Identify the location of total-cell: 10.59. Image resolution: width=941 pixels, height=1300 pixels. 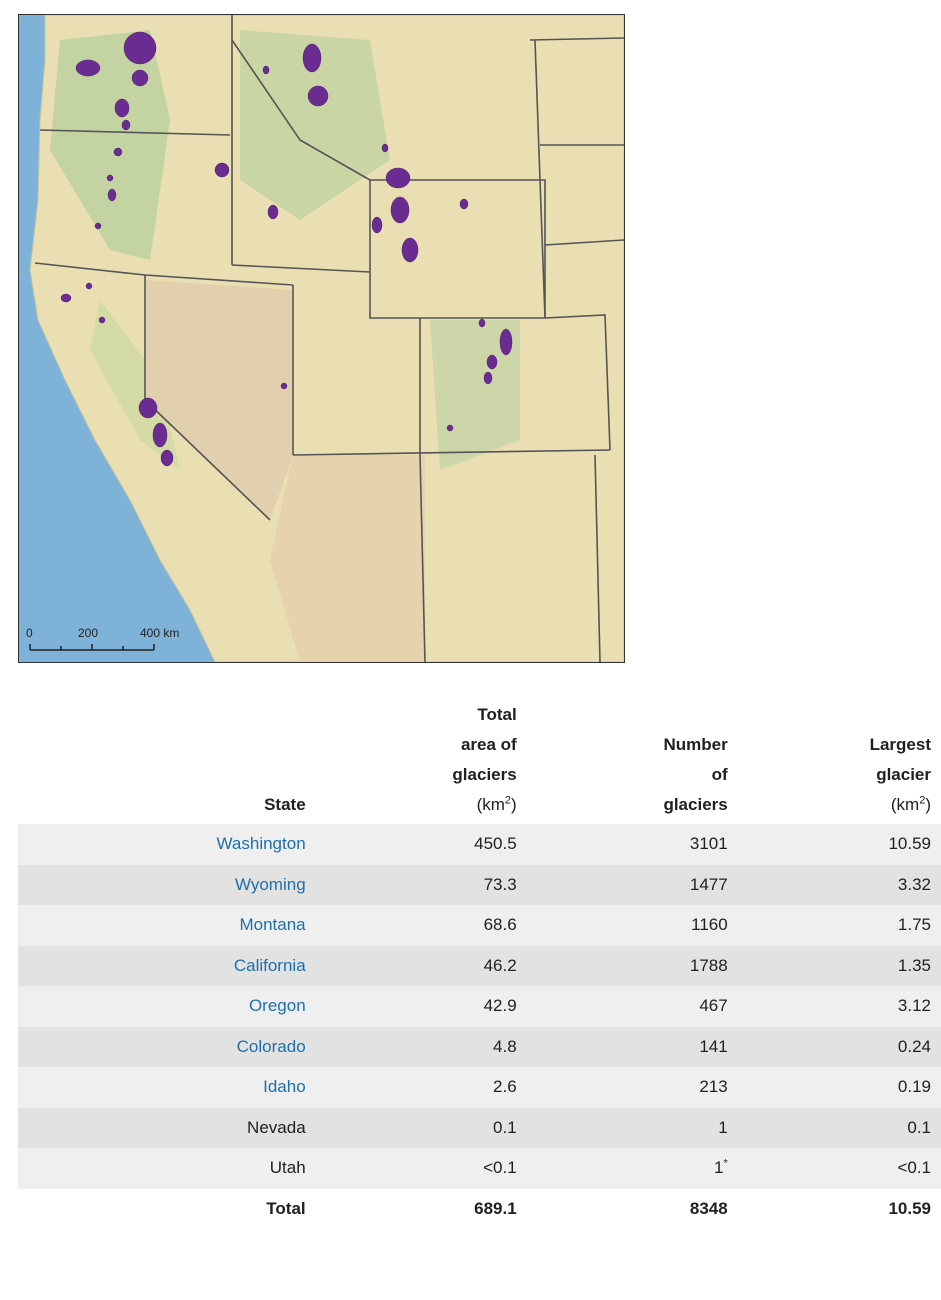
(839, 1208).